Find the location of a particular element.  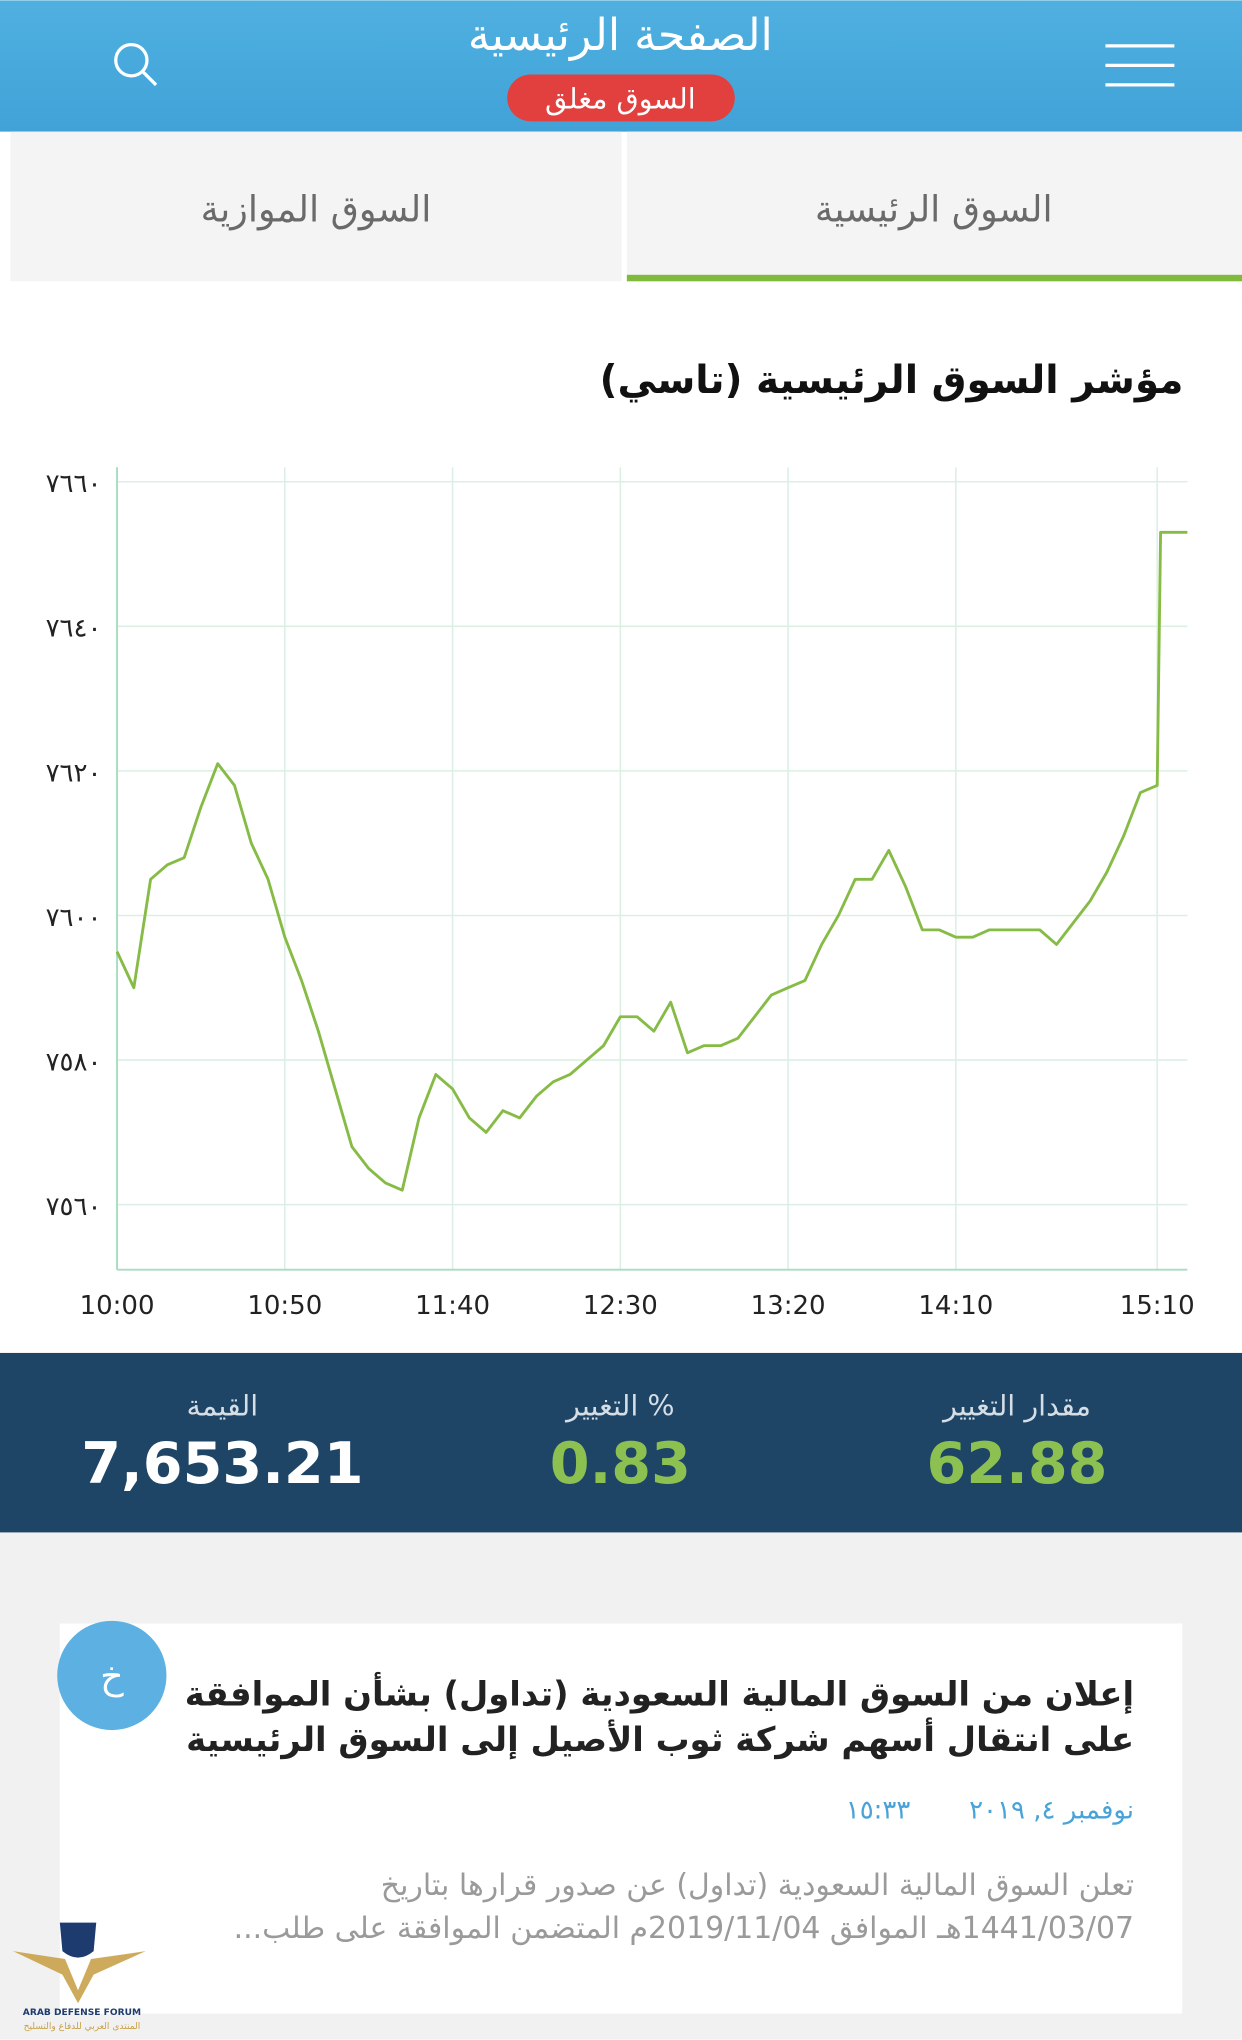

watermark-name: ARAB DEFENSE FORUM is located at coordinates (82, 2013).